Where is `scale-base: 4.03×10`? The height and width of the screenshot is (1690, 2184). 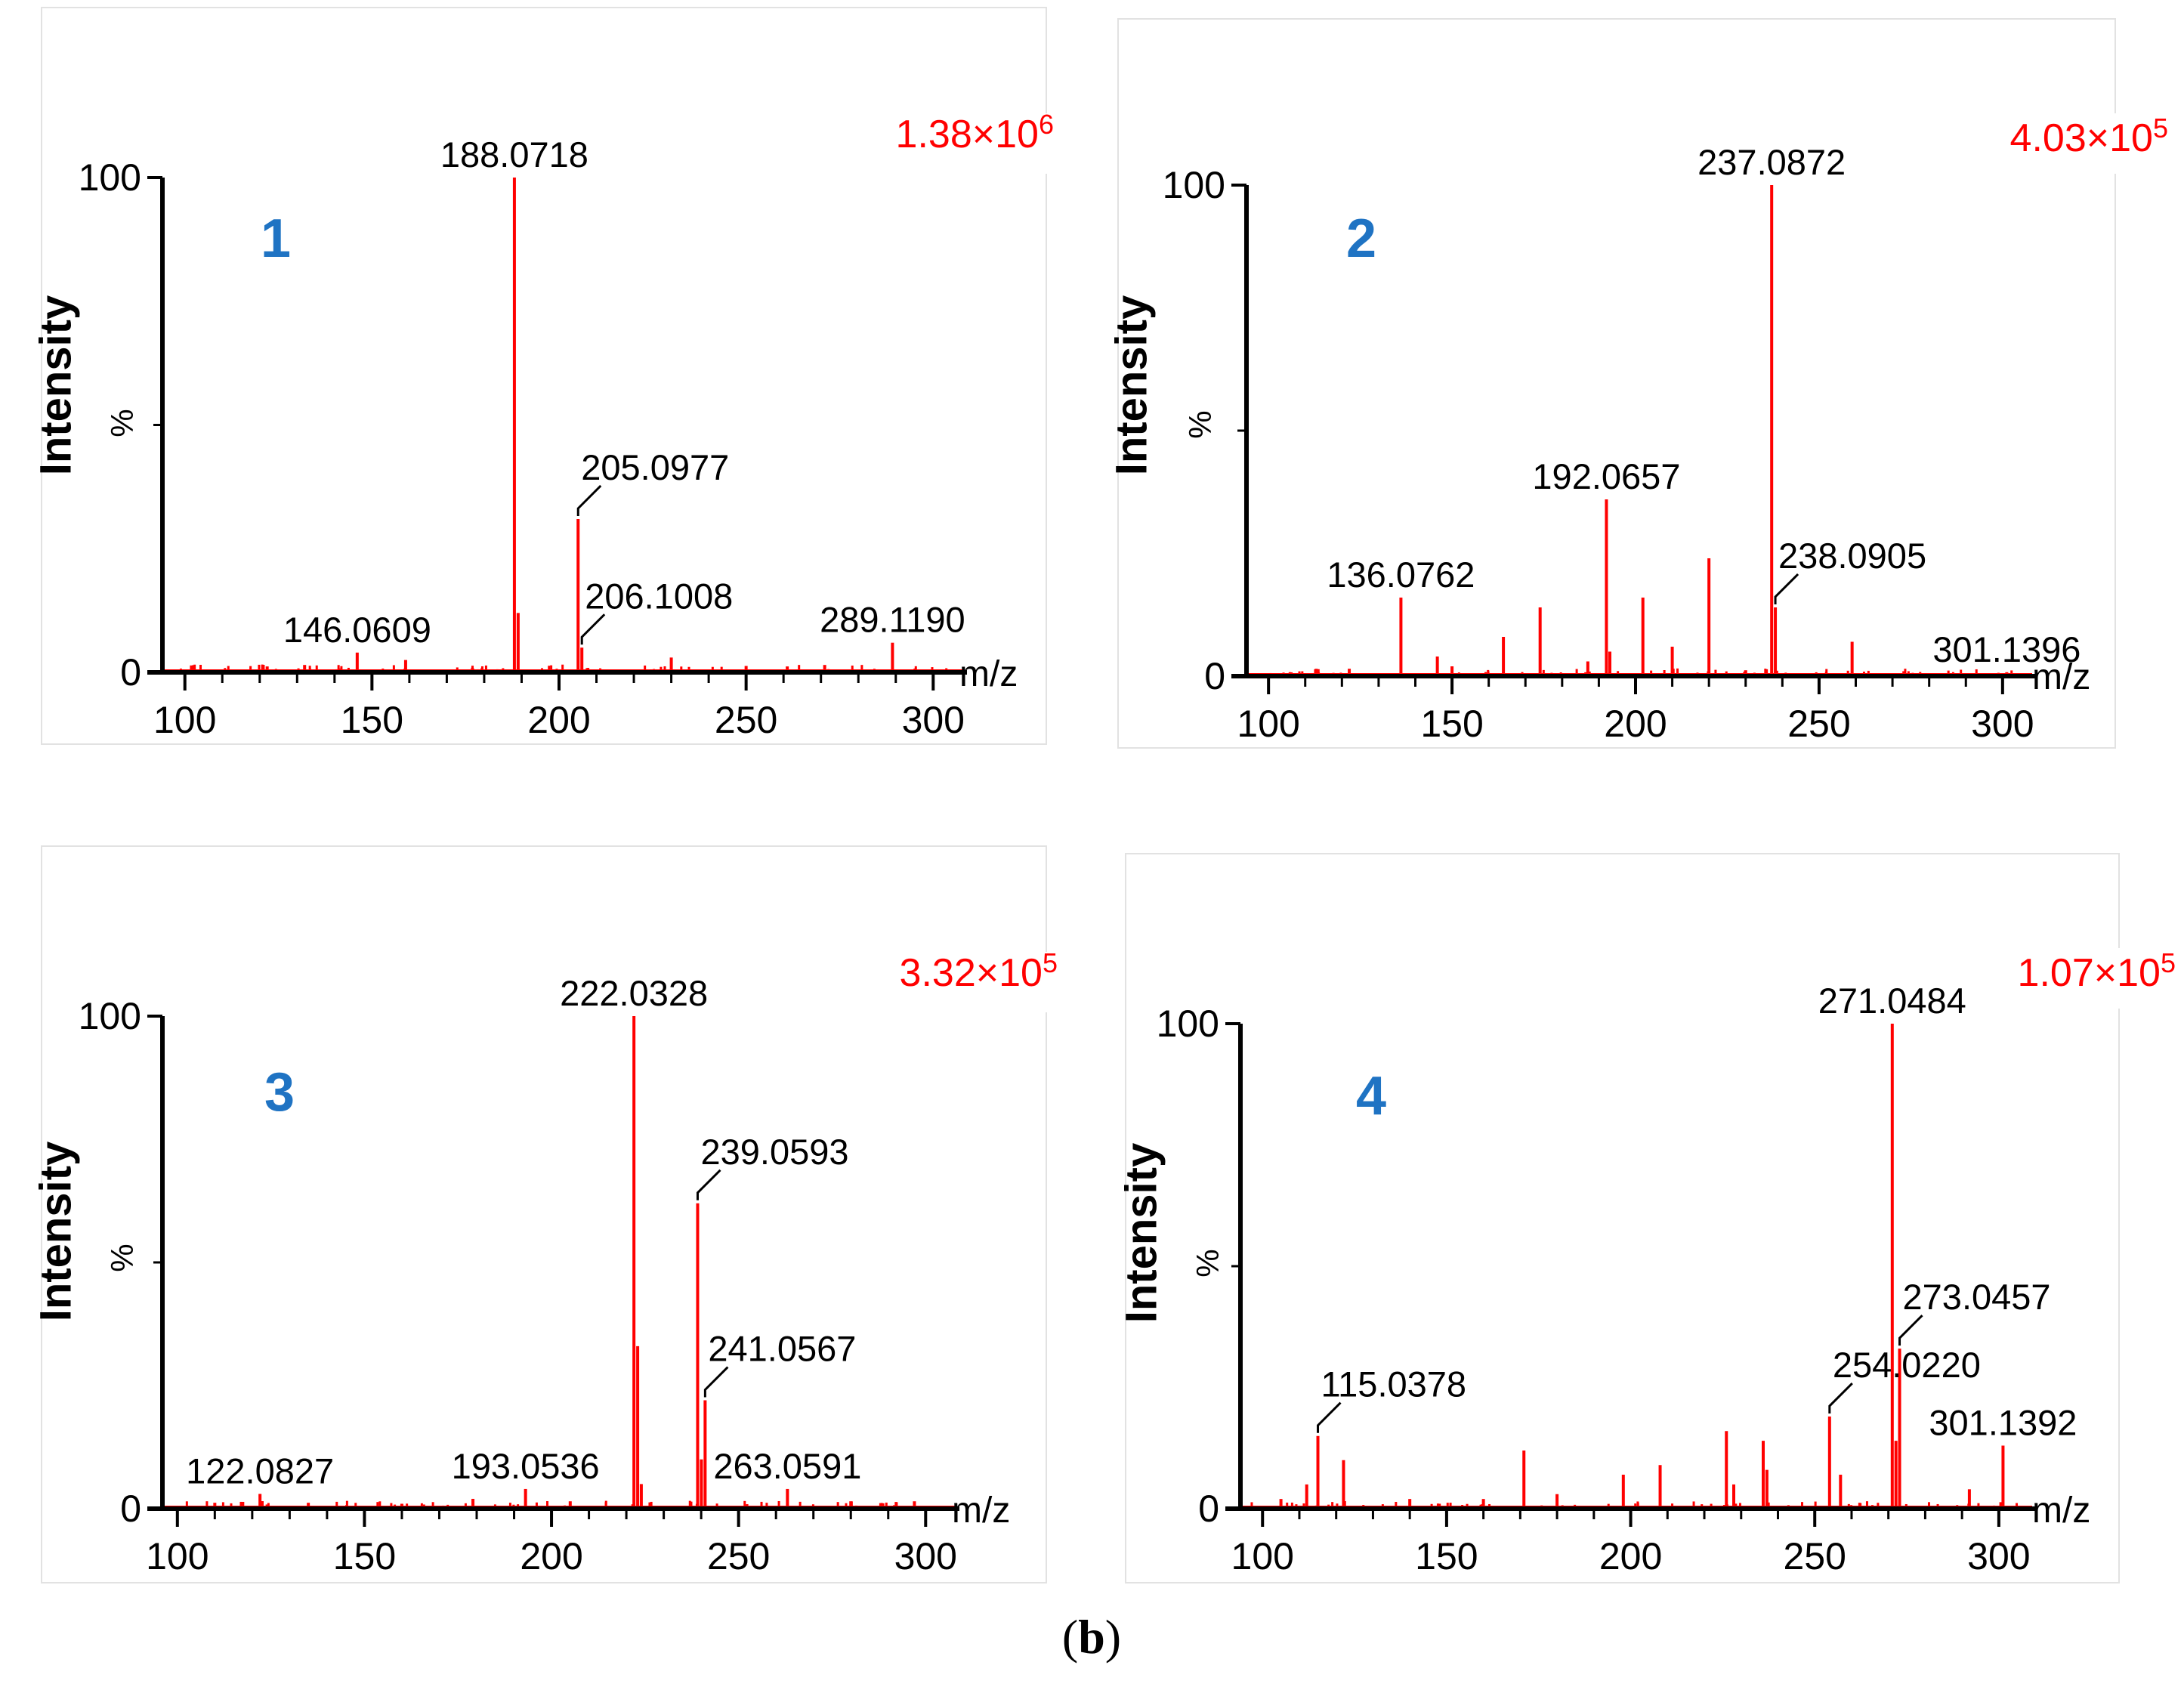
scale-base: 4.03×10 is located at coordinates (2081, 138).